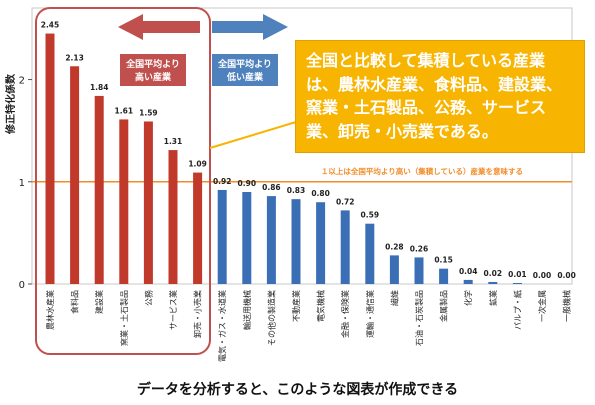 Image resolution: width=595 pixels, height=405 pixels. What do you see at coordinates (296, 190) in the screenshot?
I see `bar-value-label: 0.83` at bounding box center [296, 190].